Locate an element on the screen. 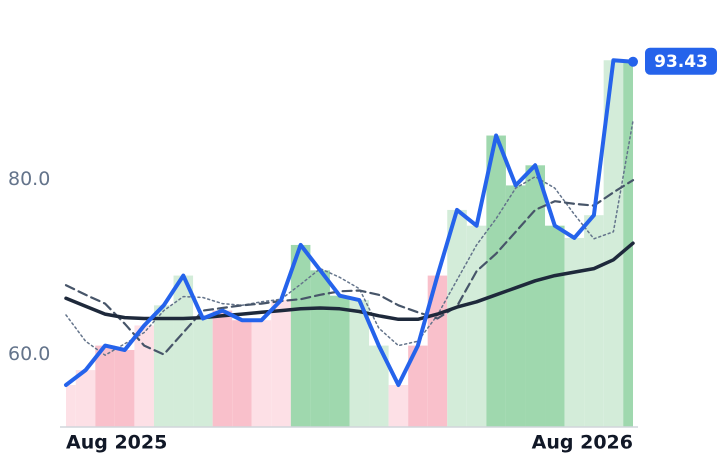 This screenshot has height=464, width=718. last-point is located at coordinates (633, 61).